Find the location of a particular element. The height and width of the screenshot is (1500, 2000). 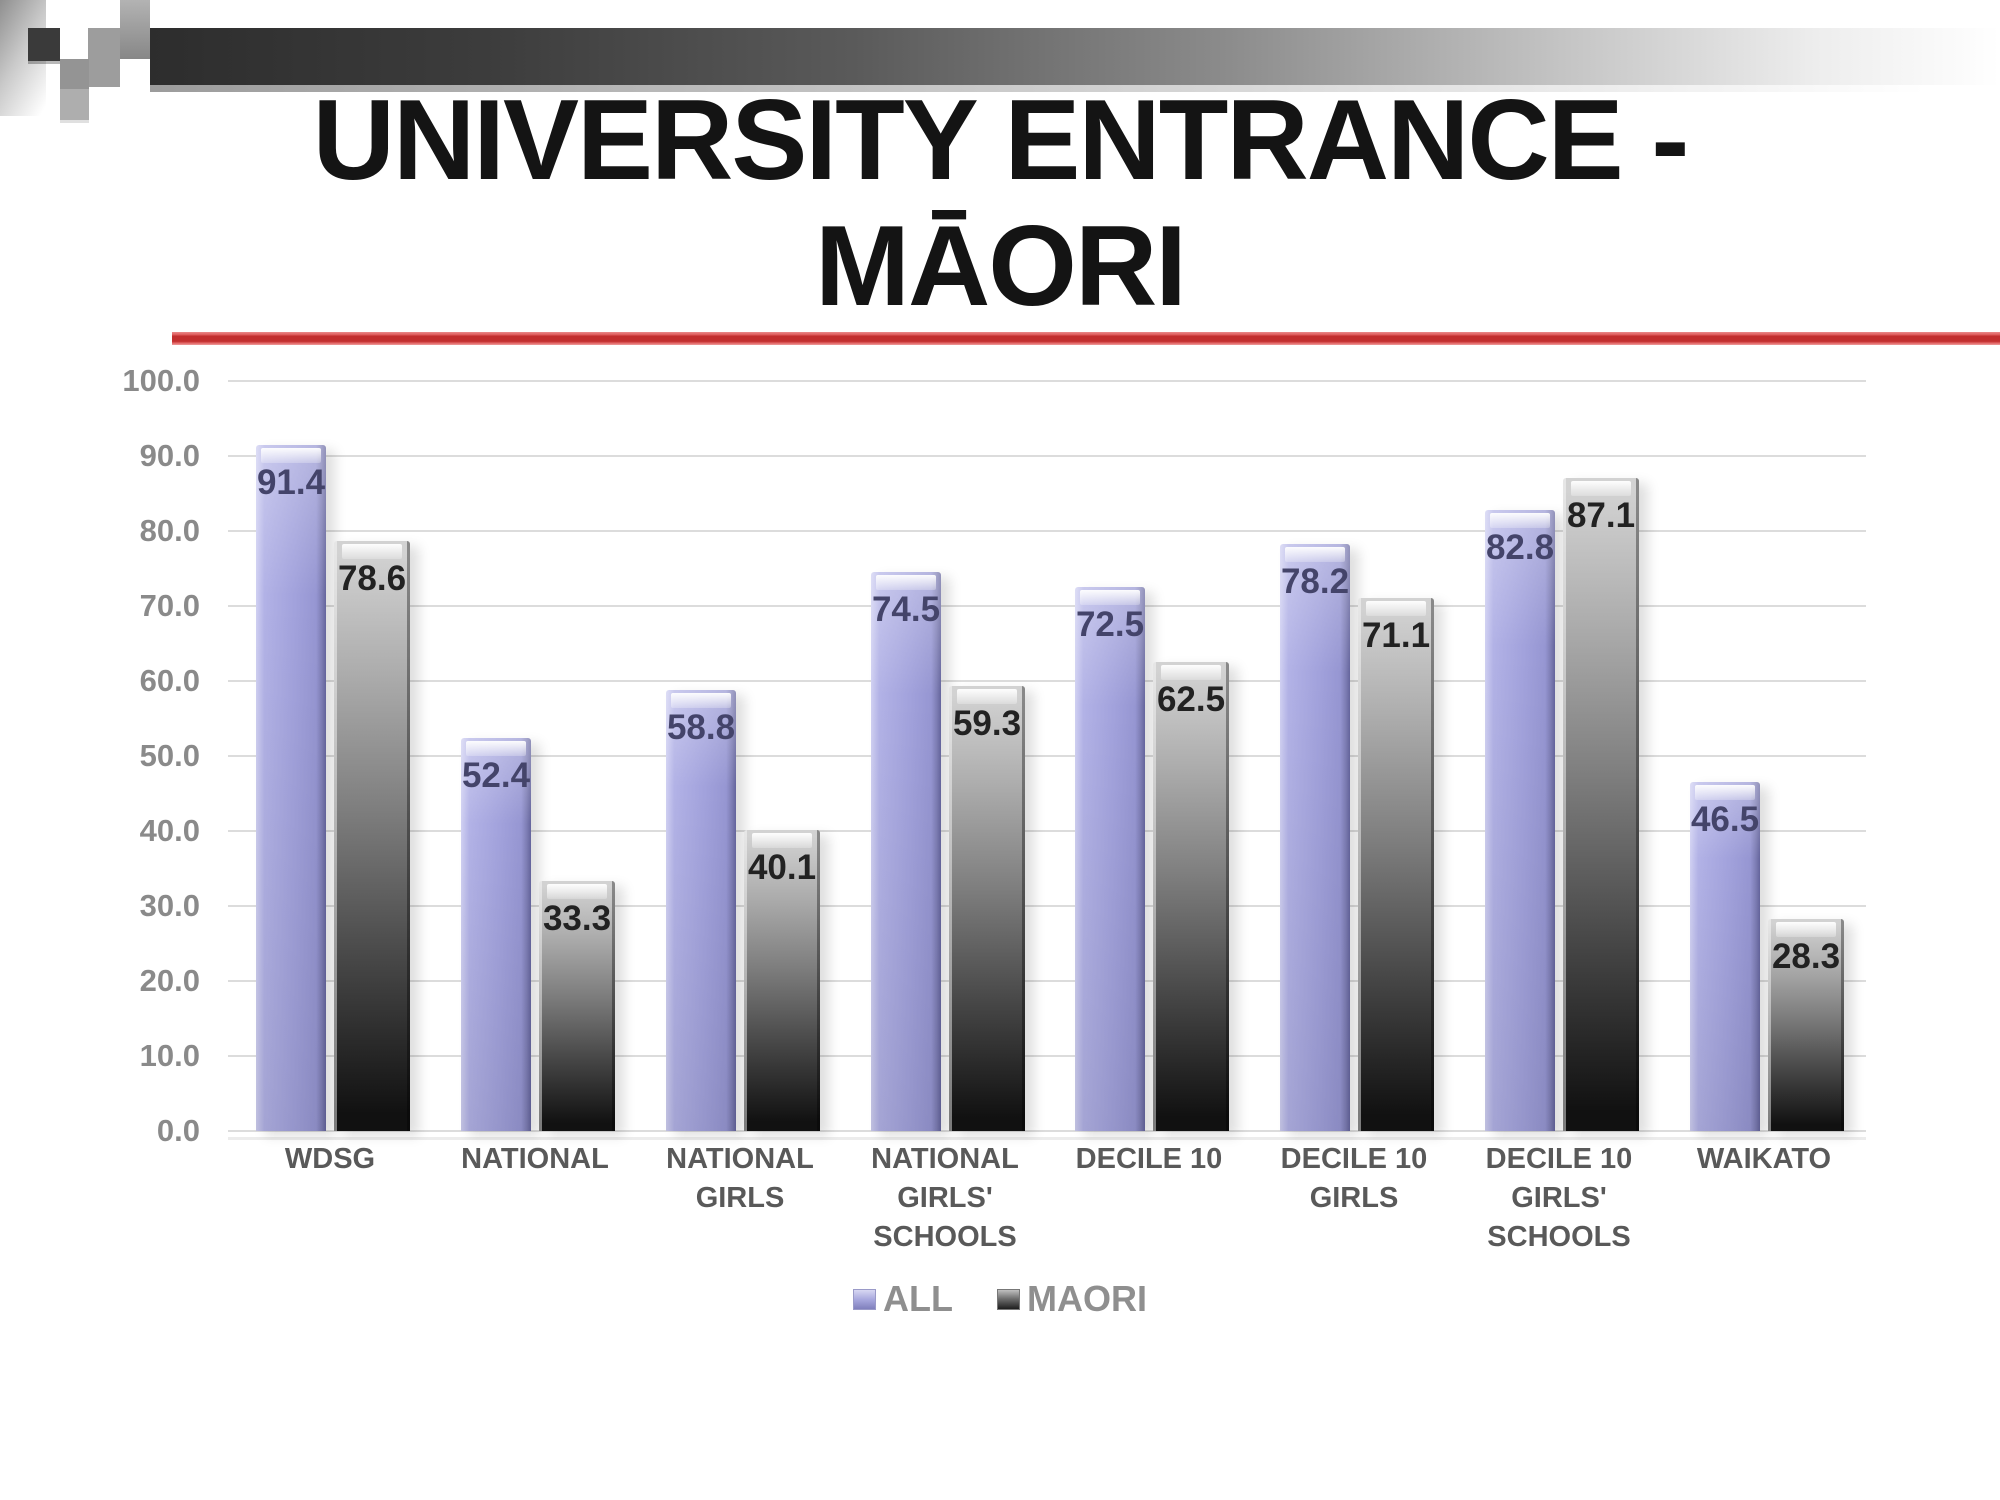

corner-square-dark is located at coordinates (44, 44).